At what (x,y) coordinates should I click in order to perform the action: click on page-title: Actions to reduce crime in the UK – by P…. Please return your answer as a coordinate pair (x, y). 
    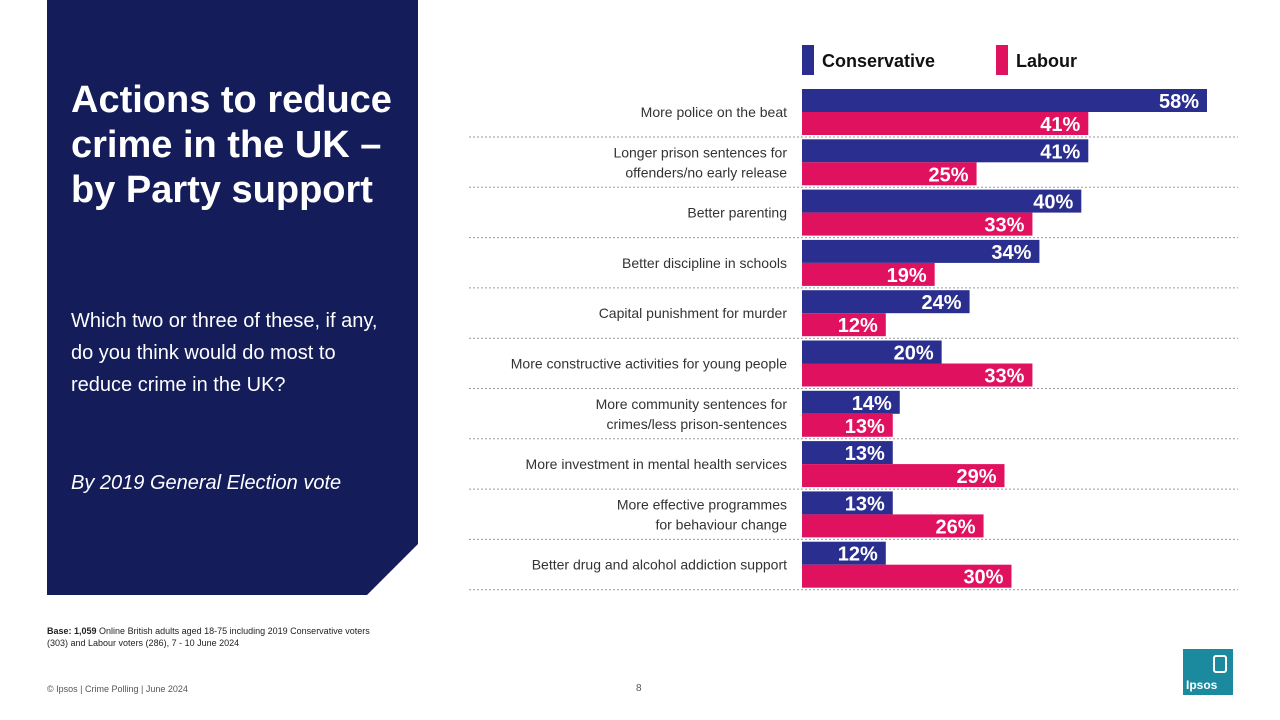
    Looking at the image, I should click on (231, 145).